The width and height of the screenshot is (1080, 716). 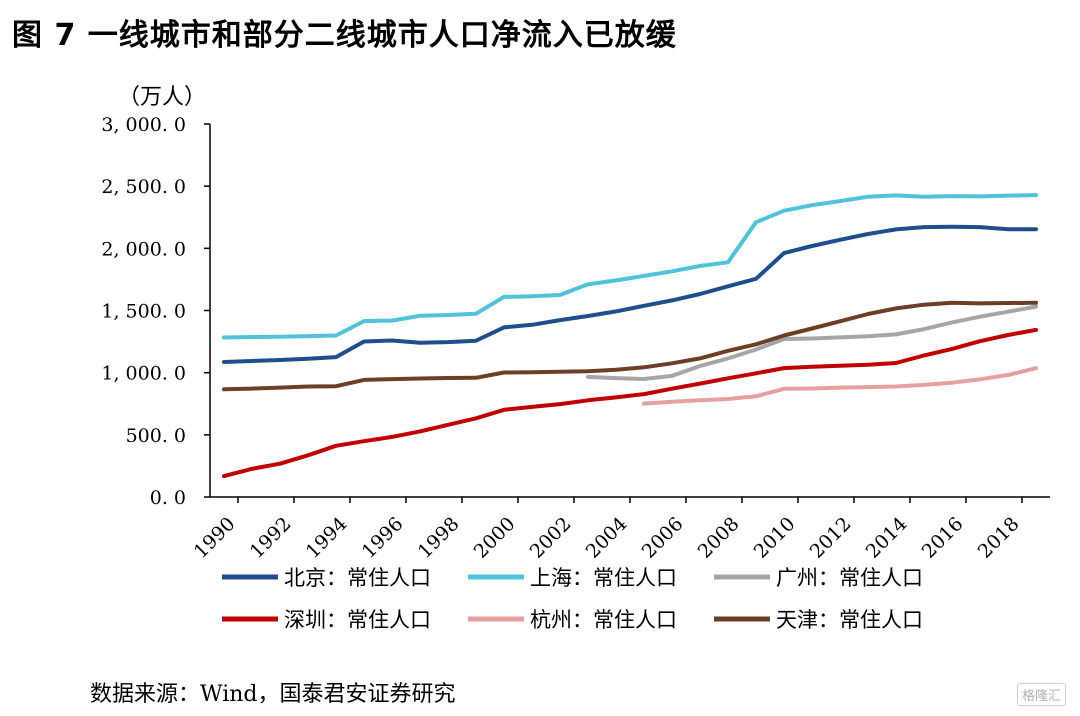 I want to click on legend-label: 广州：常住人口, so click(x=849, y=578).